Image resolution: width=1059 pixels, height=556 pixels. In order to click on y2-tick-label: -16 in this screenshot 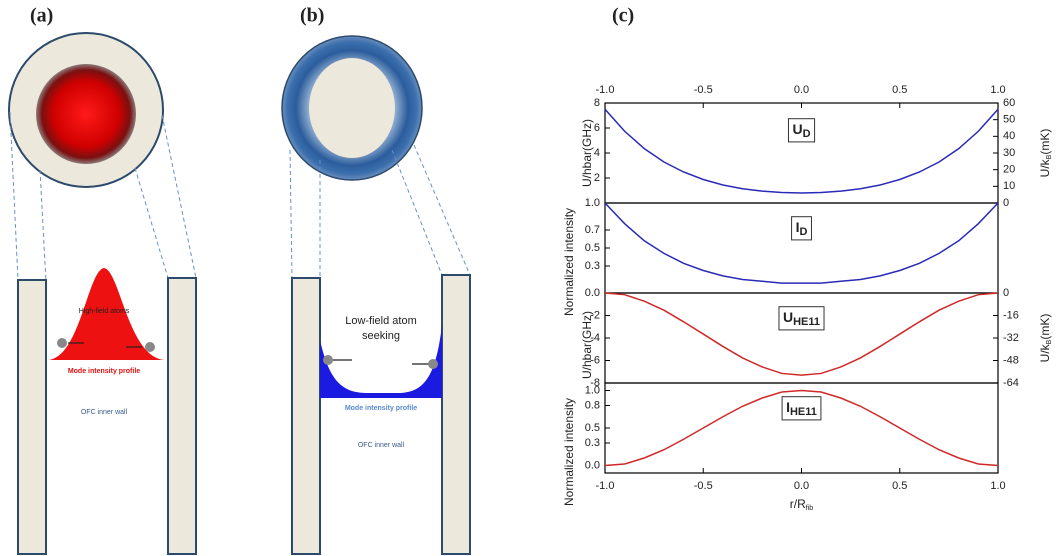, I will do `click(1011, 315)`.